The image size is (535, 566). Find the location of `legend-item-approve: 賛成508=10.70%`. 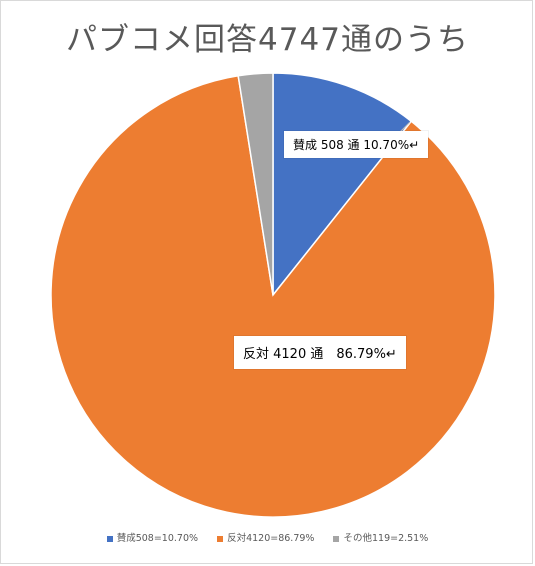

legend-item-approve: 賛成508=10.70% is located at coordinates (152, 537).